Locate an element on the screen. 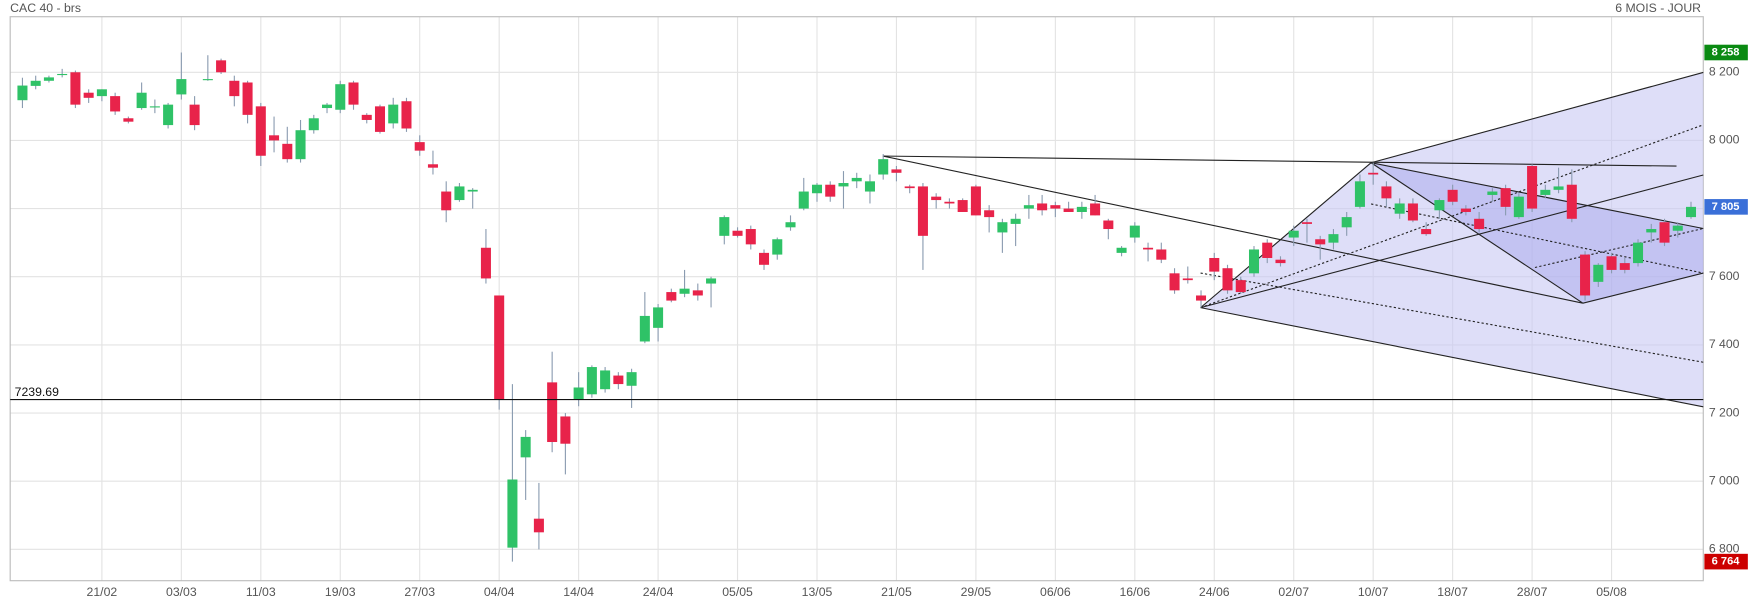 The width and height of the screenshot is (1748, 603). level-label: 7239.69 is located at coordinates (37, 392).